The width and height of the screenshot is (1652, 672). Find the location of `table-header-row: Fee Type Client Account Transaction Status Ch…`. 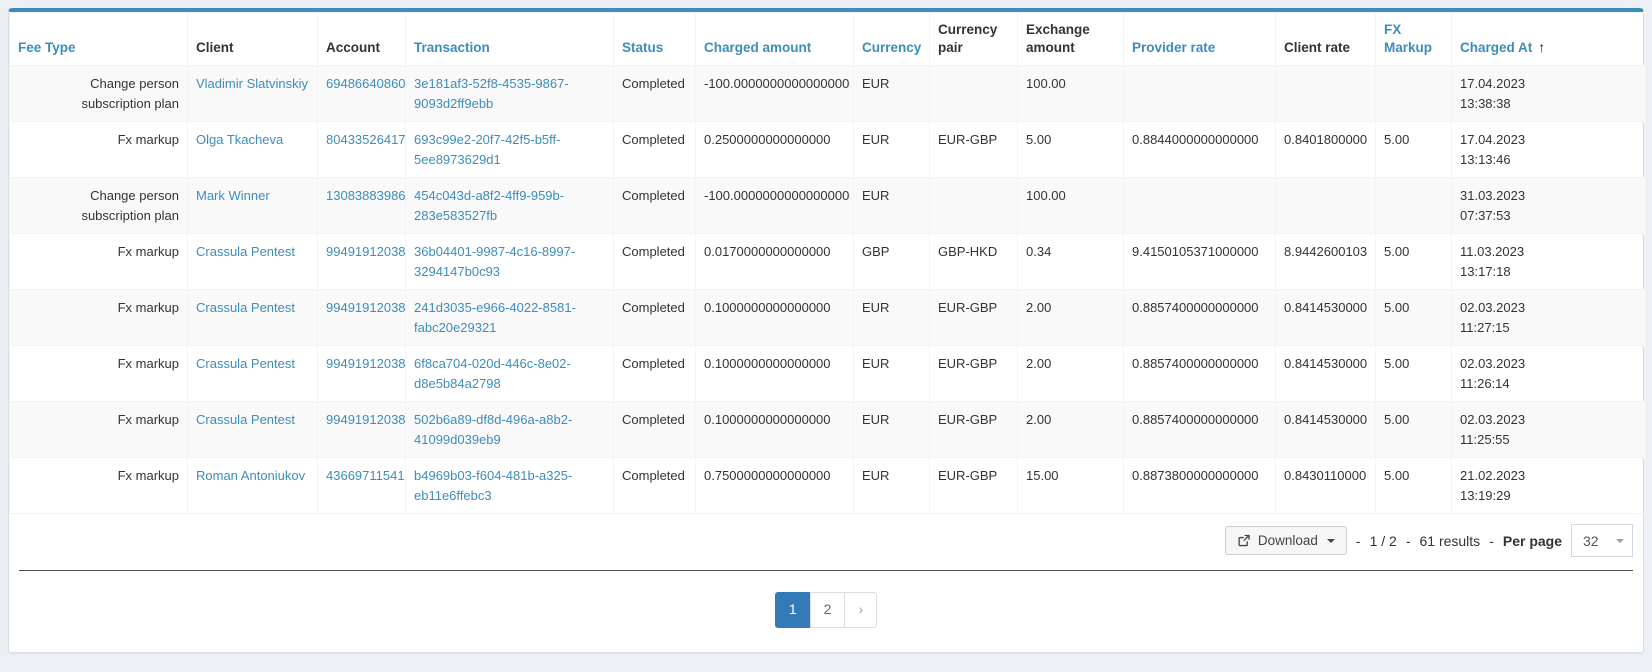

table-header-row: Fee Type Client Account Transaction Status Ch… is located at coordinates (827, 39).